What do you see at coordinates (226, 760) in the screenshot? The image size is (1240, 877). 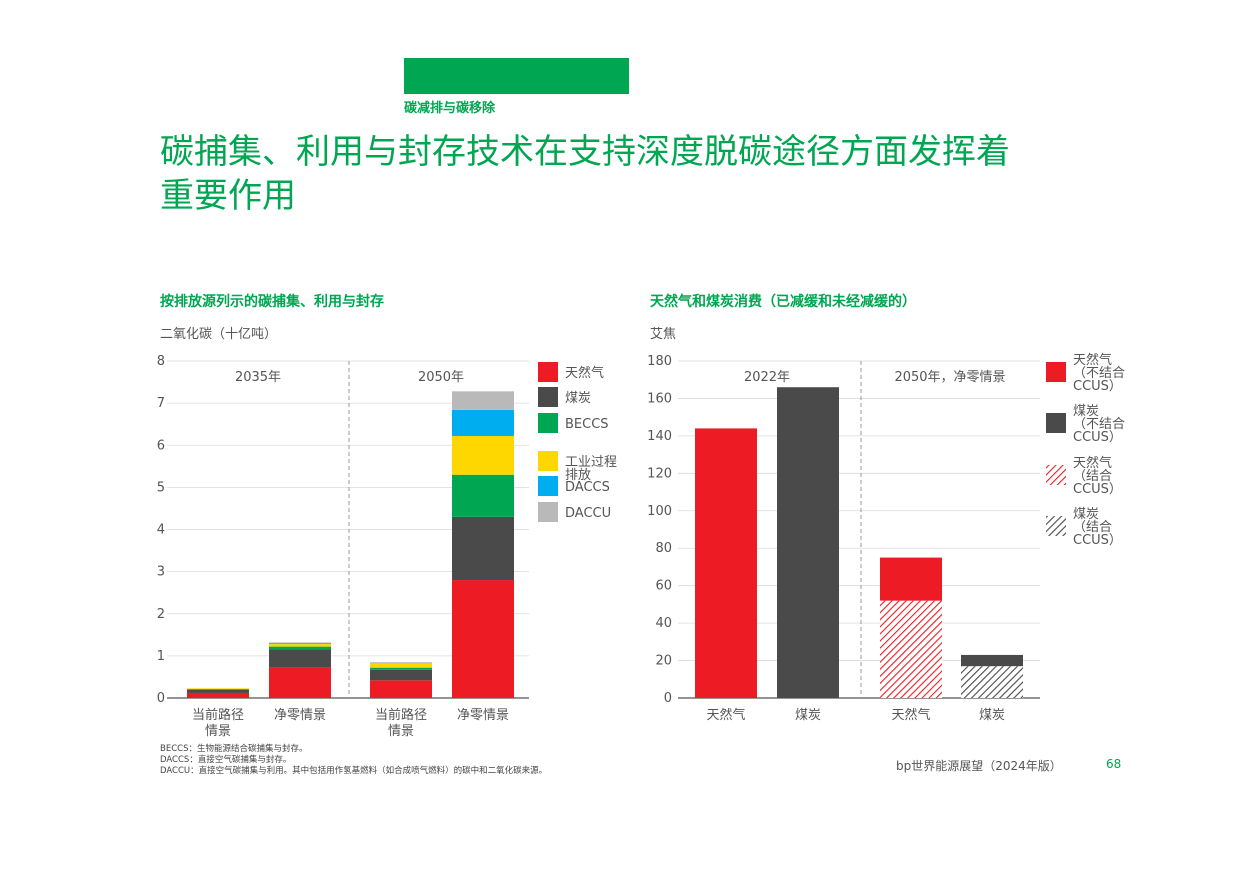 I see `footnote-daccs: DACCS：直接空气碳捕集与封存。` at bounding box center [226, 760].